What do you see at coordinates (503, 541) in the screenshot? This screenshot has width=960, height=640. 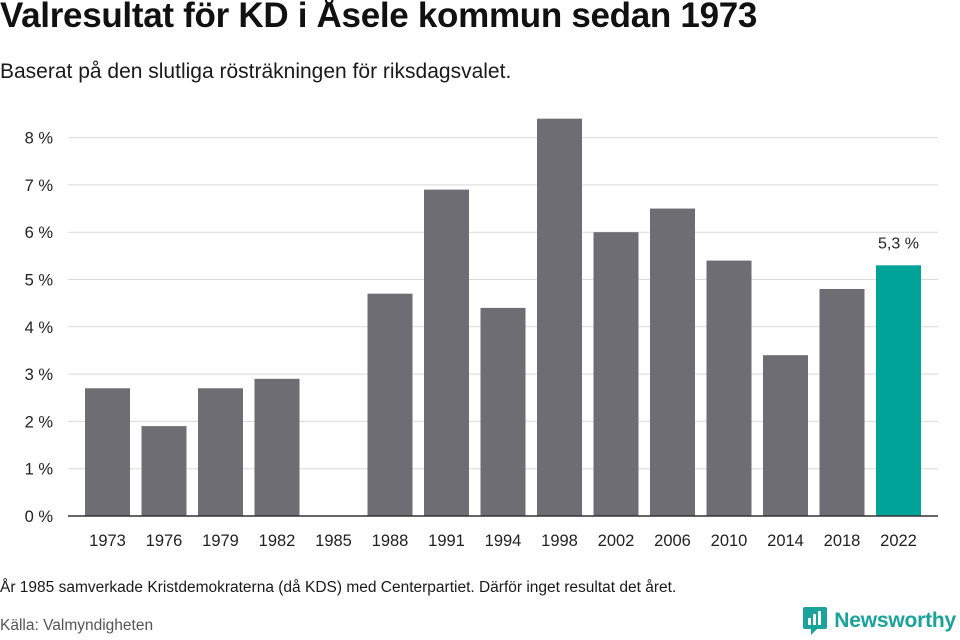 I see `x-tick-label: 1994` at bounding box center [503, 541].